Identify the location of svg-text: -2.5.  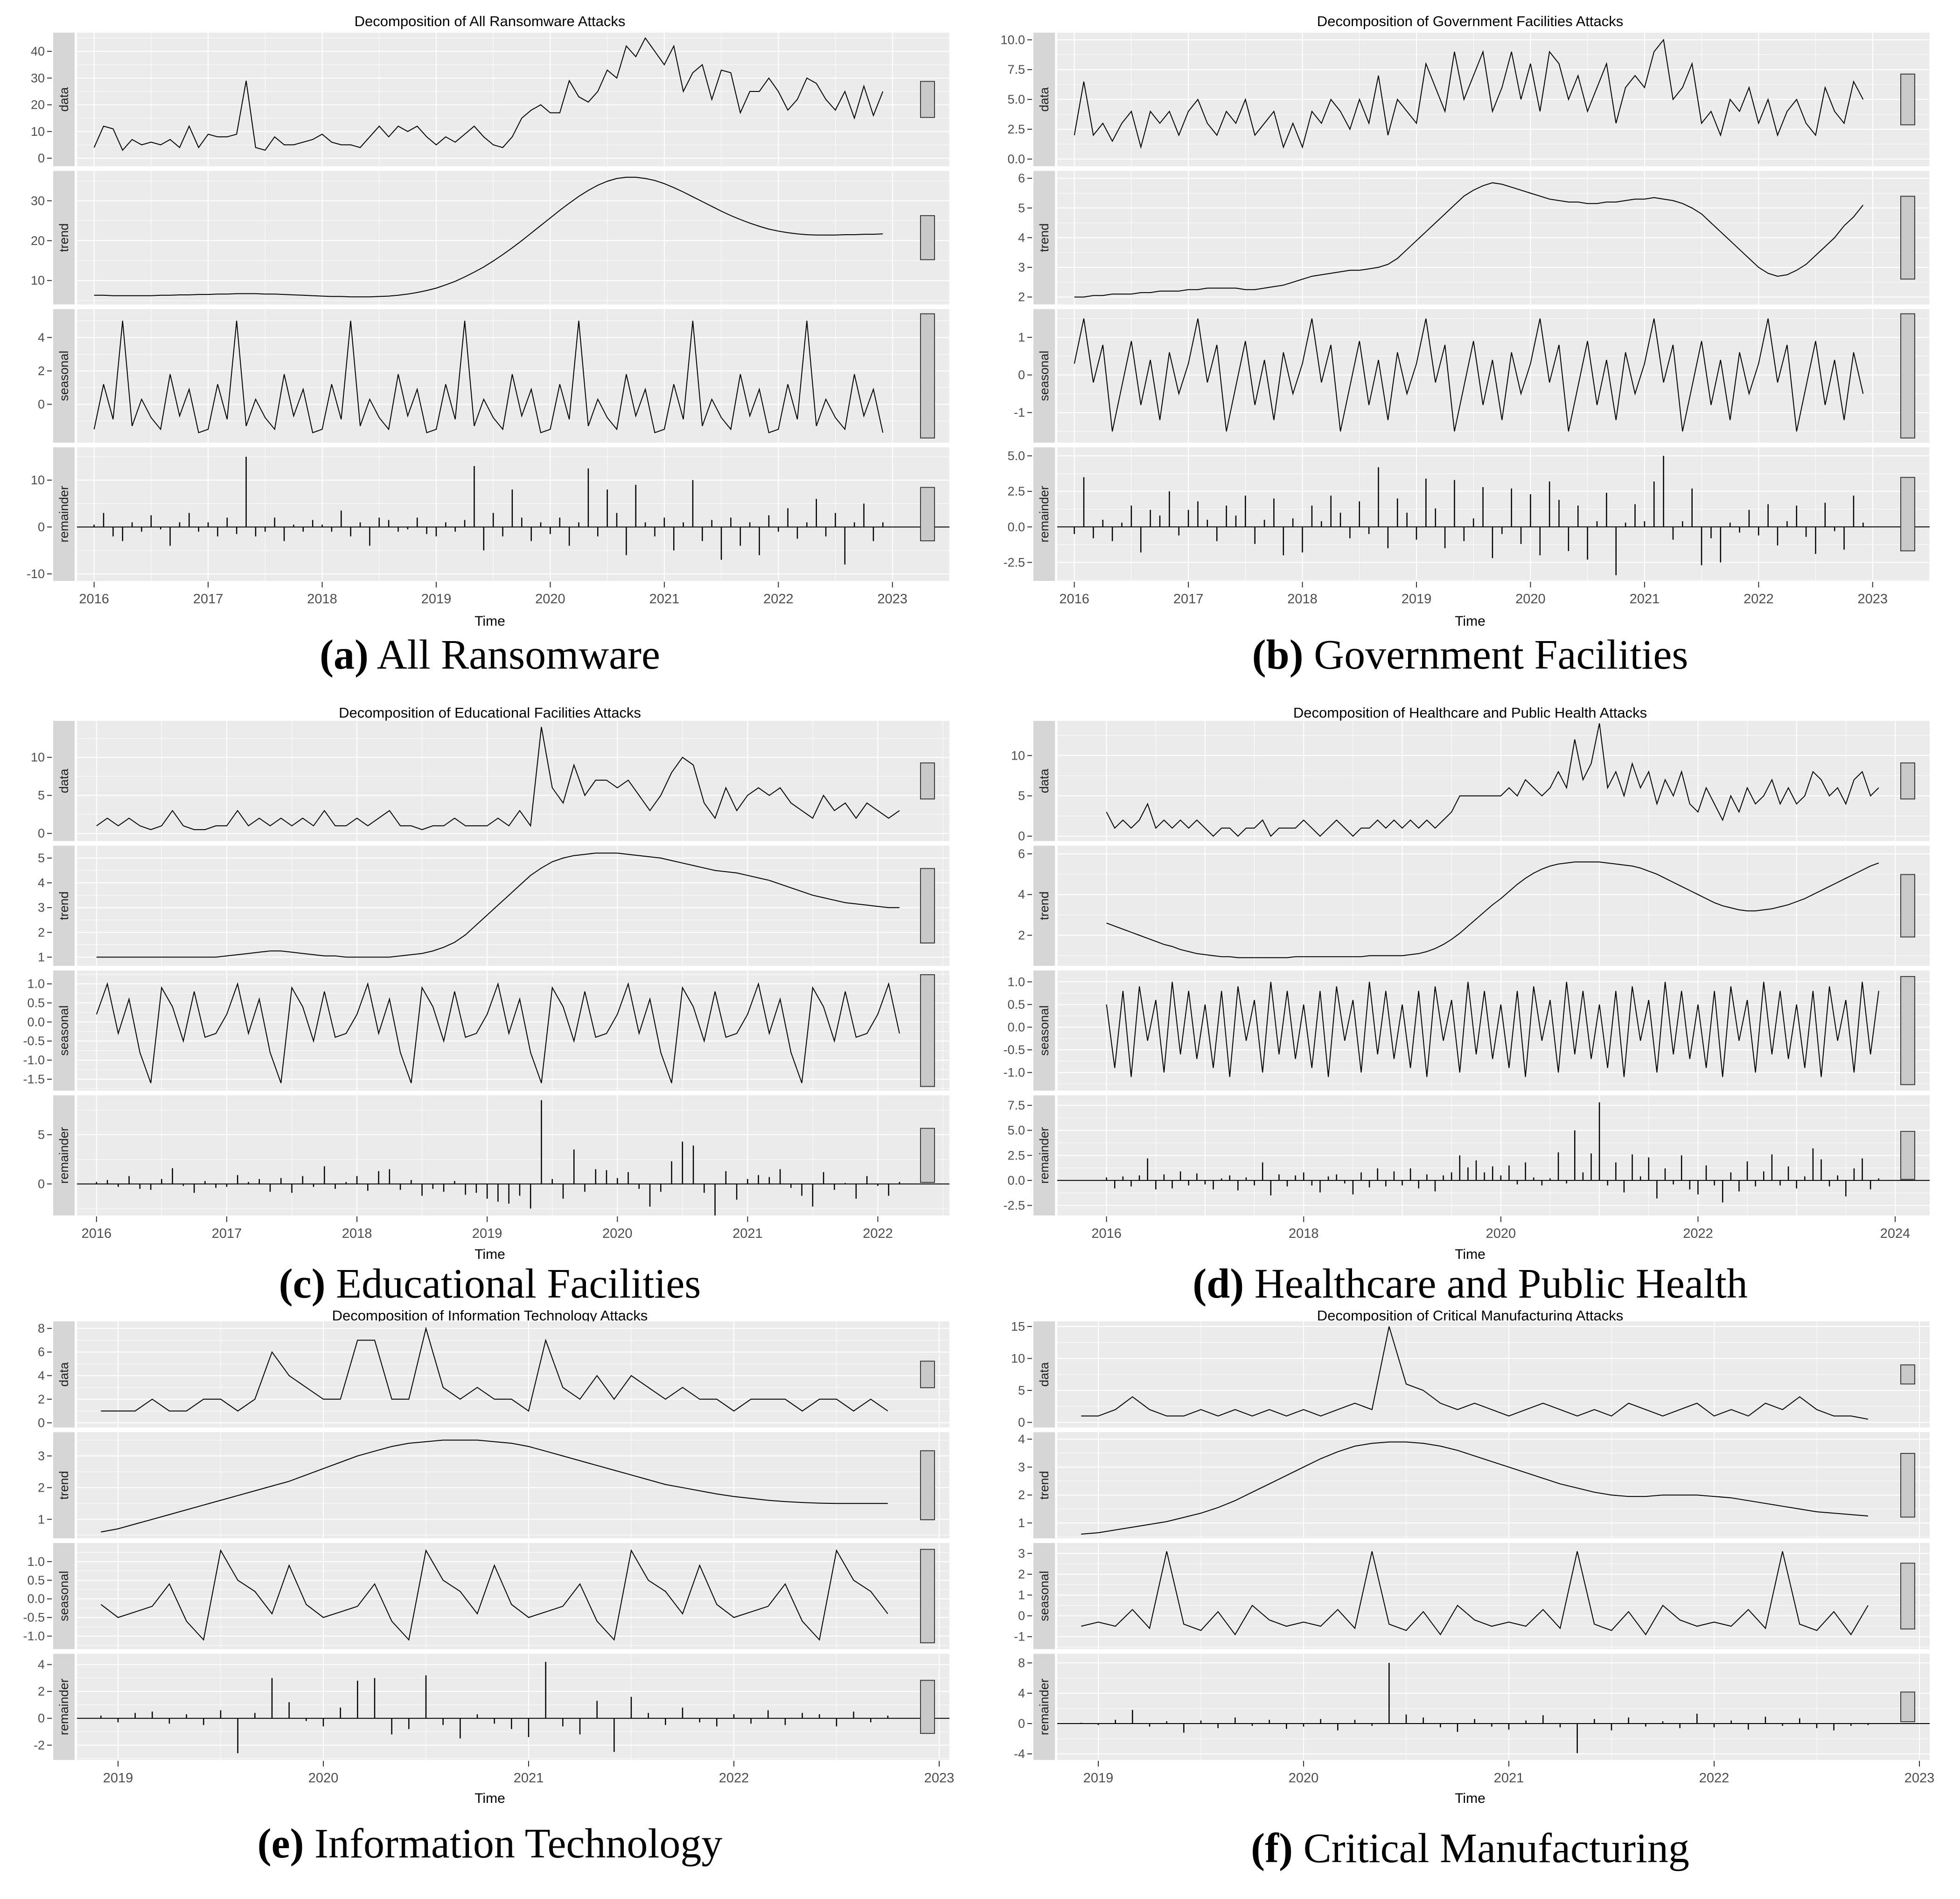
(1014, 562).